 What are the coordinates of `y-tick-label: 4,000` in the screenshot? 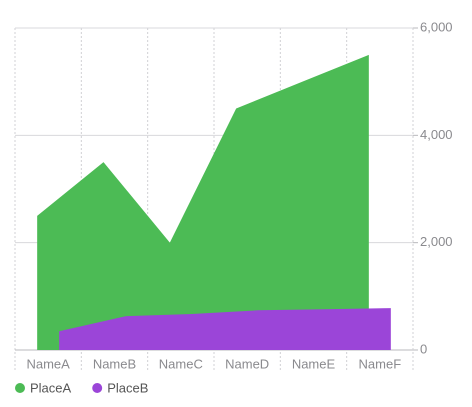 It's located at (436, 134).